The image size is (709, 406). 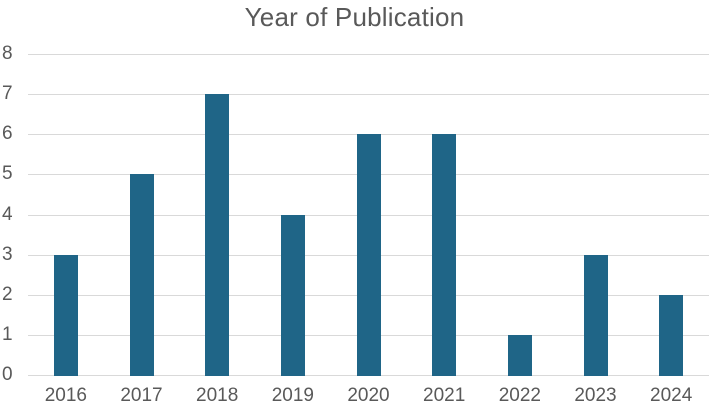 I want to click on y-axis-tick-label: 0, so click(x=7, y=374).